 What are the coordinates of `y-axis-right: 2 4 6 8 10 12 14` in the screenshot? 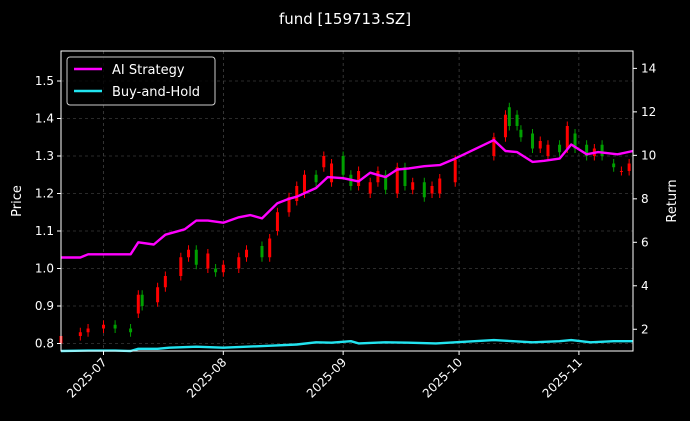 It's located at (644, 198).